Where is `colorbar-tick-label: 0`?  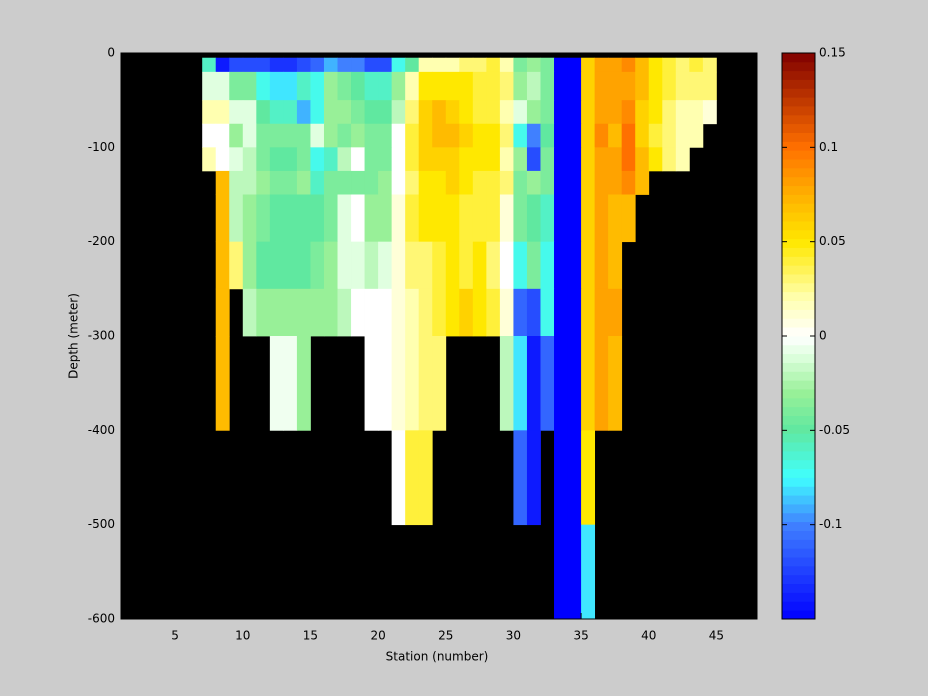 colorbar-tick-label: 0 is located at coordinates (823, 336).